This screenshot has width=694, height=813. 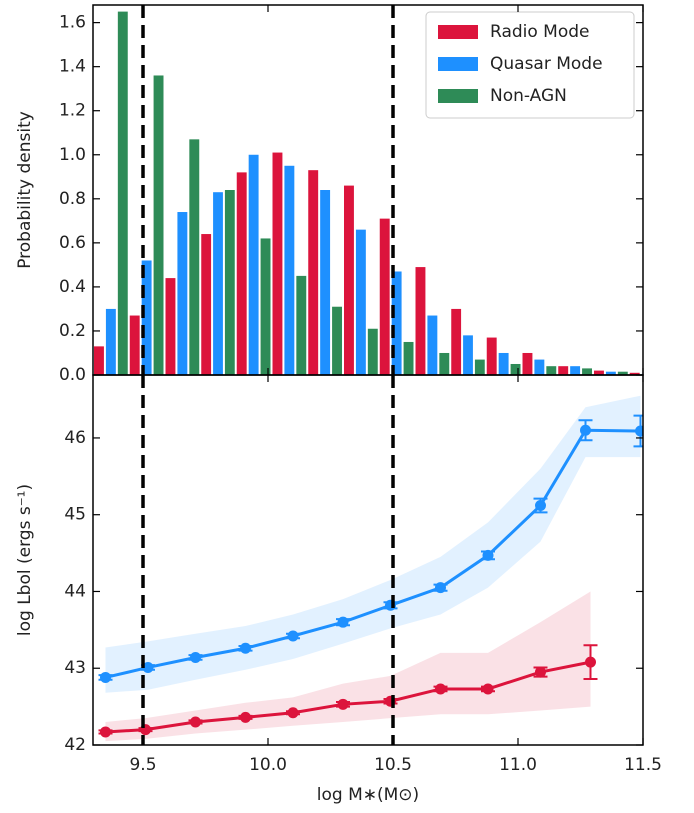 What do you see at coordinates (528, 96) in the screenshot?
I see `legend-label: Non-AGN` at bounding box center [528, 96].